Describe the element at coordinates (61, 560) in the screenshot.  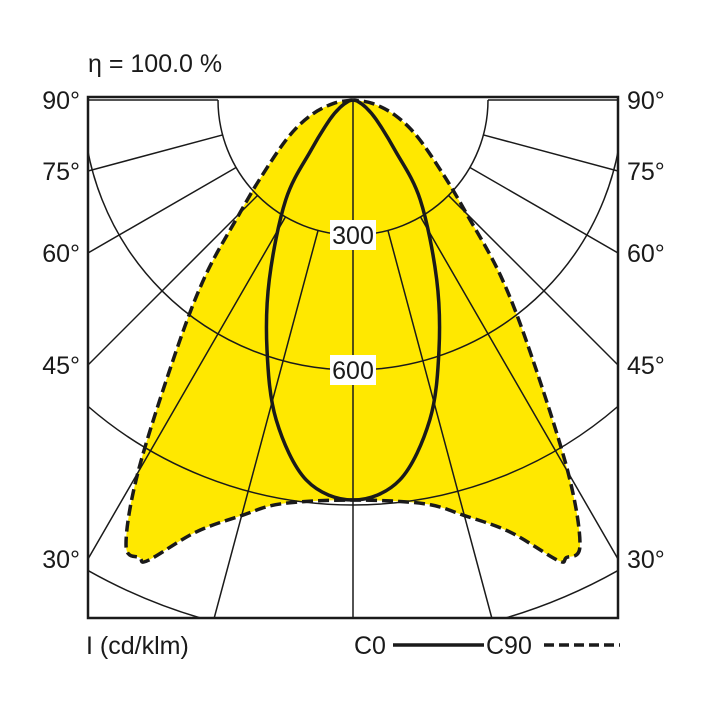
I see `angle-label-left-30: 30°` at that location.